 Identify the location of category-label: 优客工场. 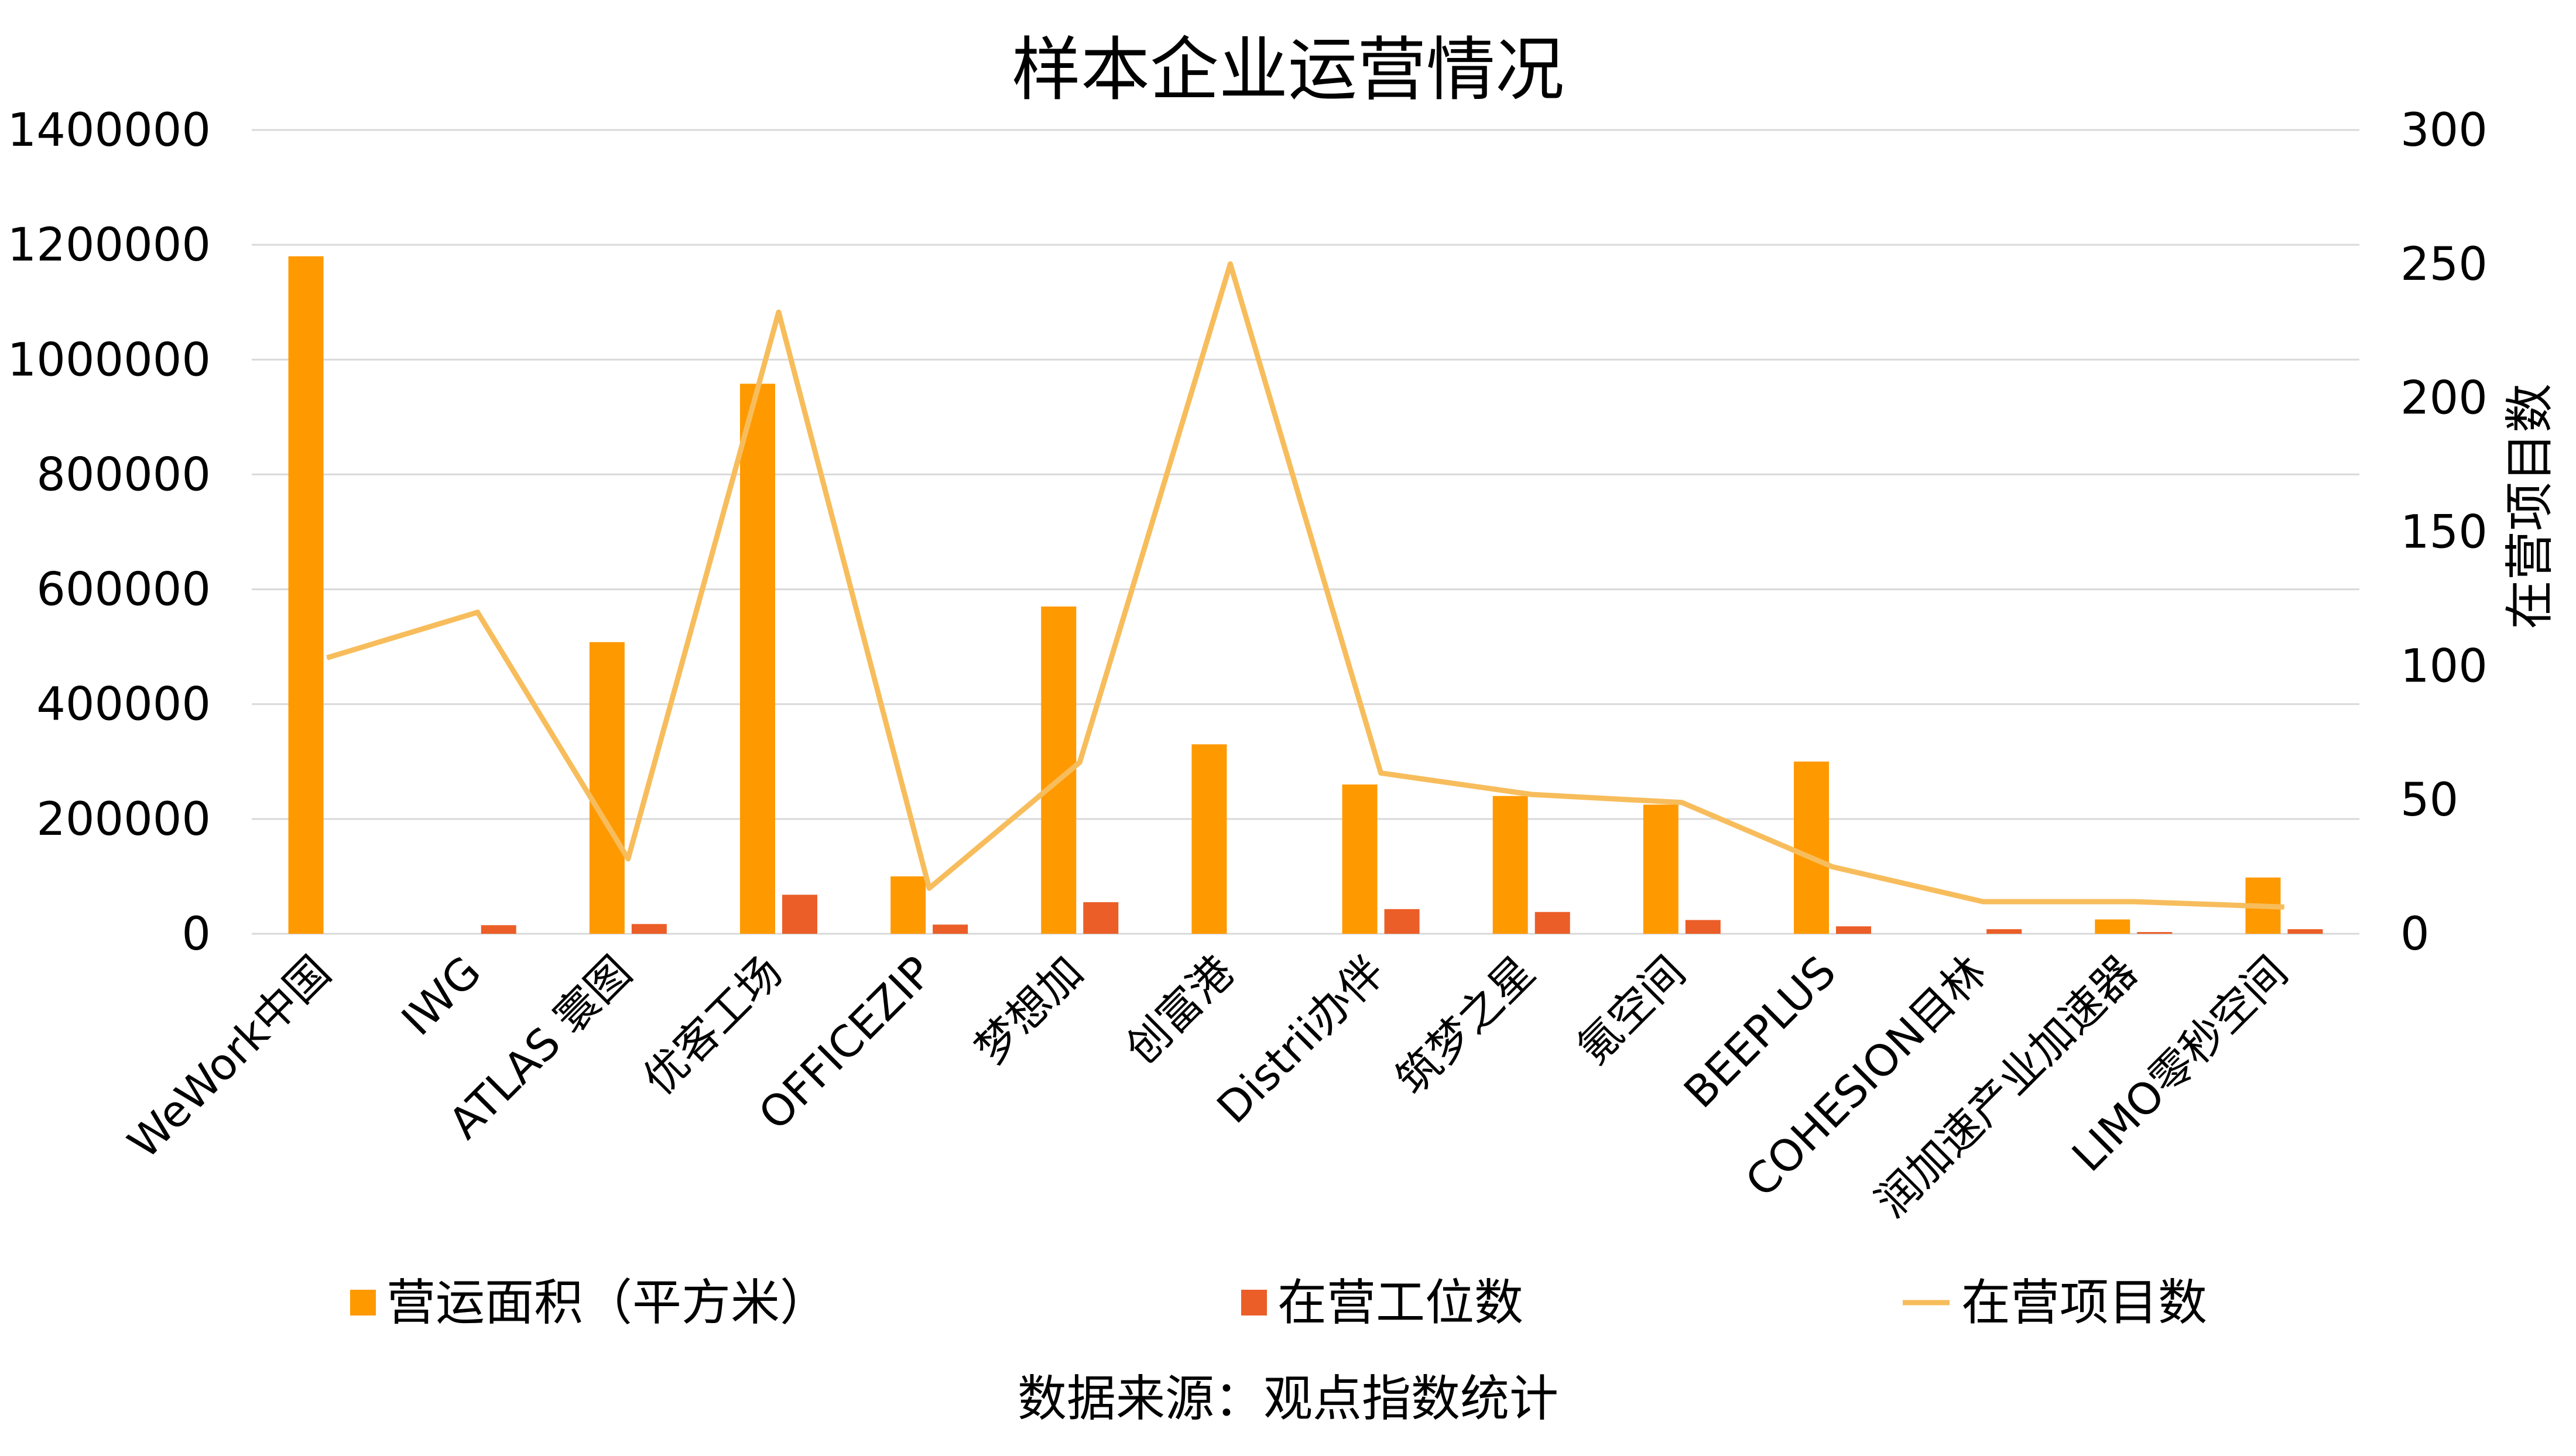
(713, 1026).